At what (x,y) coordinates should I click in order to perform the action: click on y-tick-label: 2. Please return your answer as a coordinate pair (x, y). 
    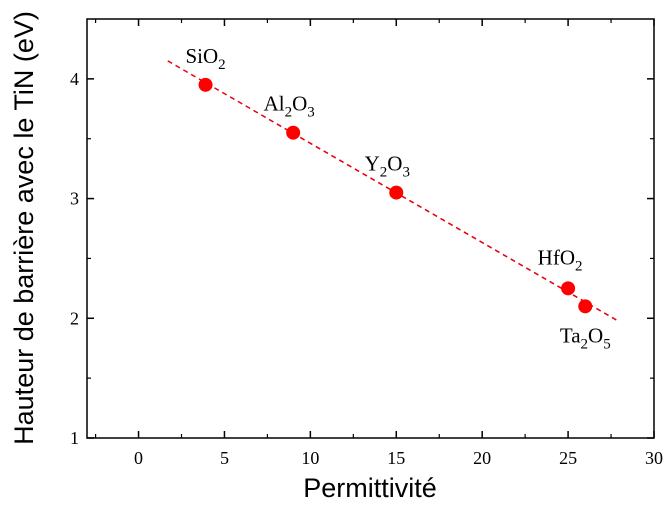
    Looking at the image, I should click on (74, 318).